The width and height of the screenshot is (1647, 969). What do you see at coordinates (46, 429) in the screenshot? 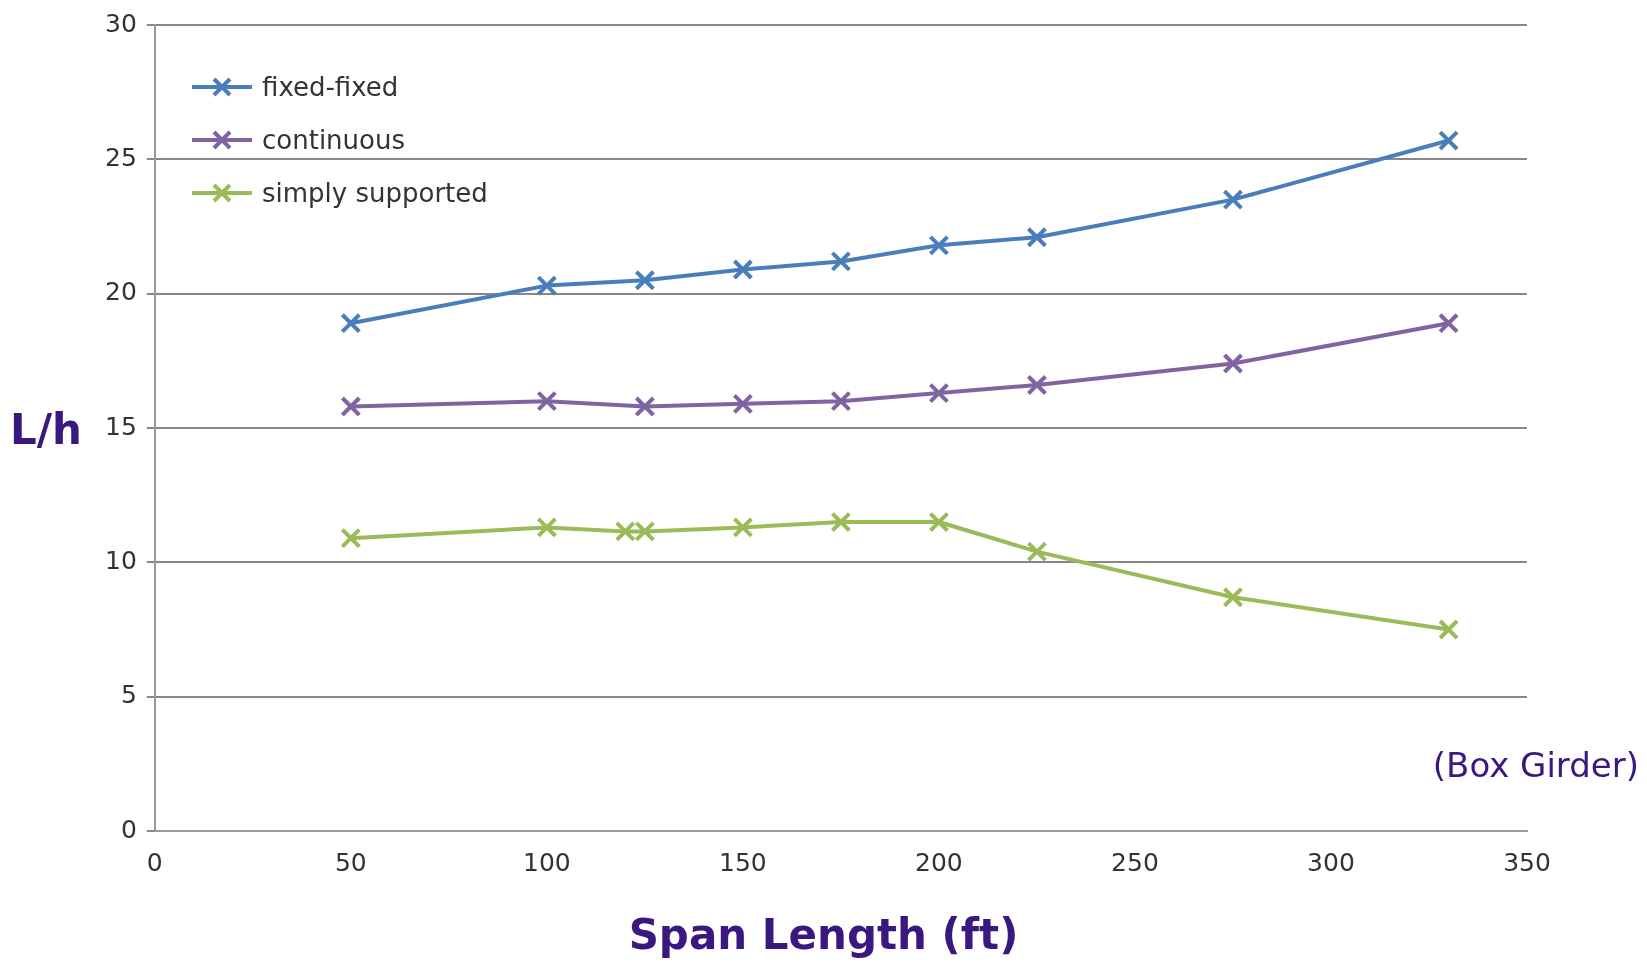
I see `y-axis-title: L/h` at bounding box center [46, 429].